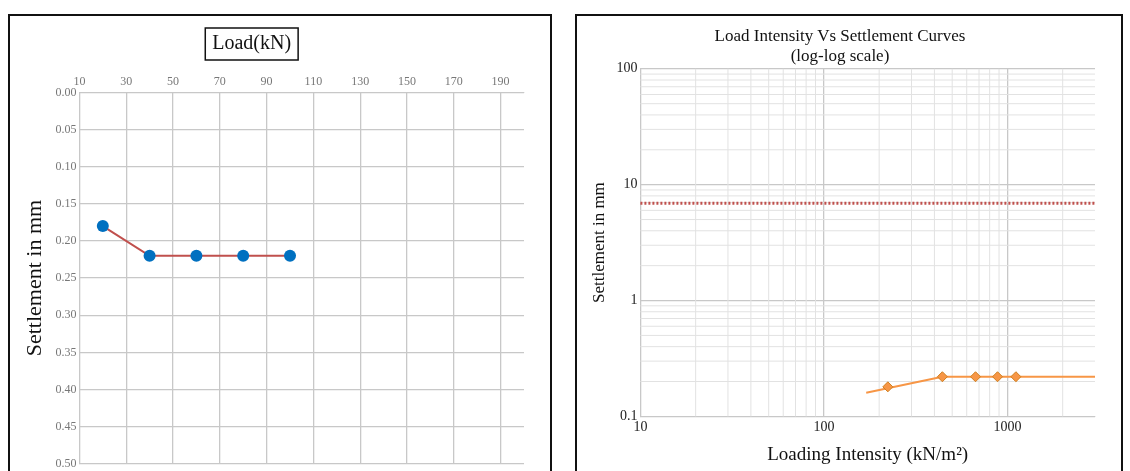 The image size is (1130, 471). Describe the element at coordinates (66, 240) in the screenshot. I see `y-tick-label: 0.20` at that location.